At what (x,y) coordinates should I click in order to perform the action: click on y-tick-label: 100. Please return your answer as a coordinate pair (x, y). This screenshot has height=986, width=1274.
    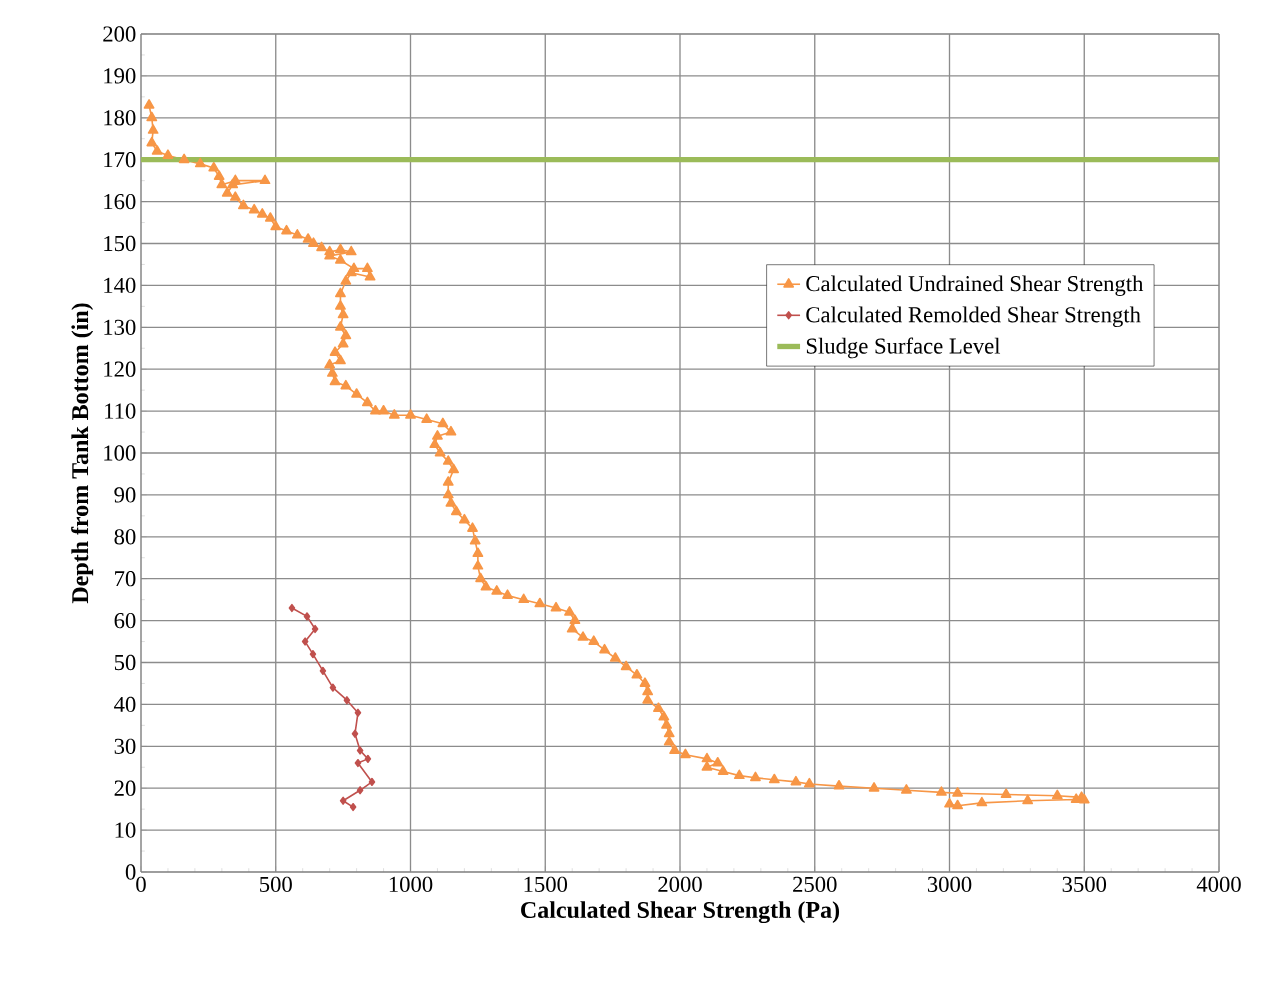
    Looking at the image, I should click on (120, 453).